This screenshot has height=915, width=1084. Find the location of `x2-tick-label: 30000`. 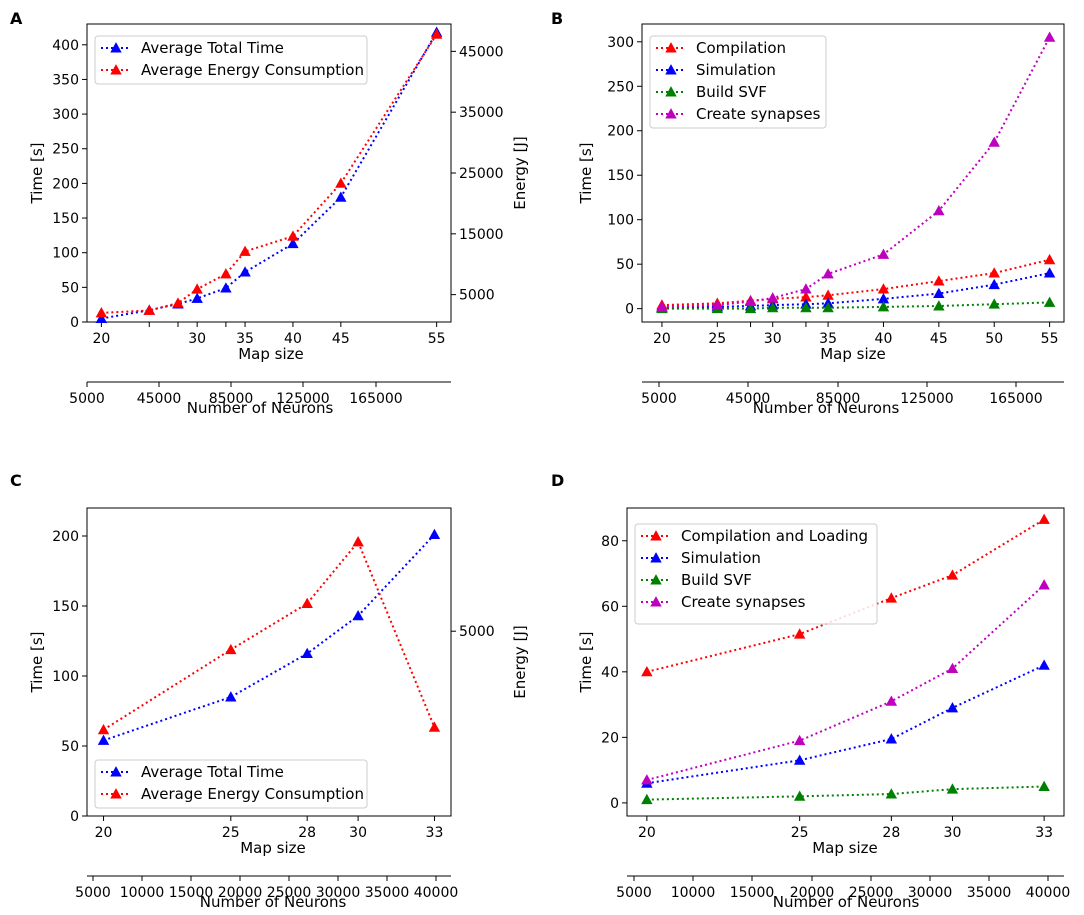

x2-tick-label: 30000 is located at coordinates (930, 893).